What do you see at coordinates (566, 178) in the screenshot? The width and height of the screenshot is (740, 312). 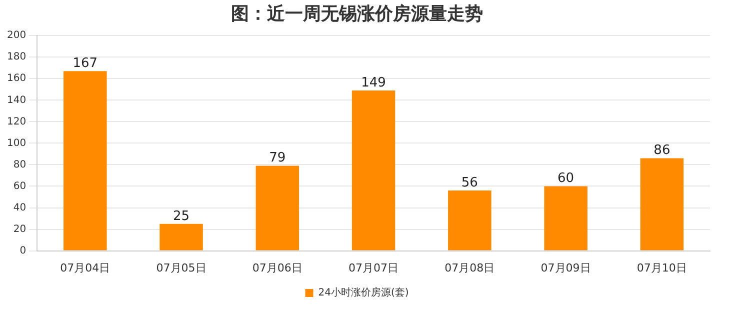 I see `data-label: 60` at bounding box center [566, 178].